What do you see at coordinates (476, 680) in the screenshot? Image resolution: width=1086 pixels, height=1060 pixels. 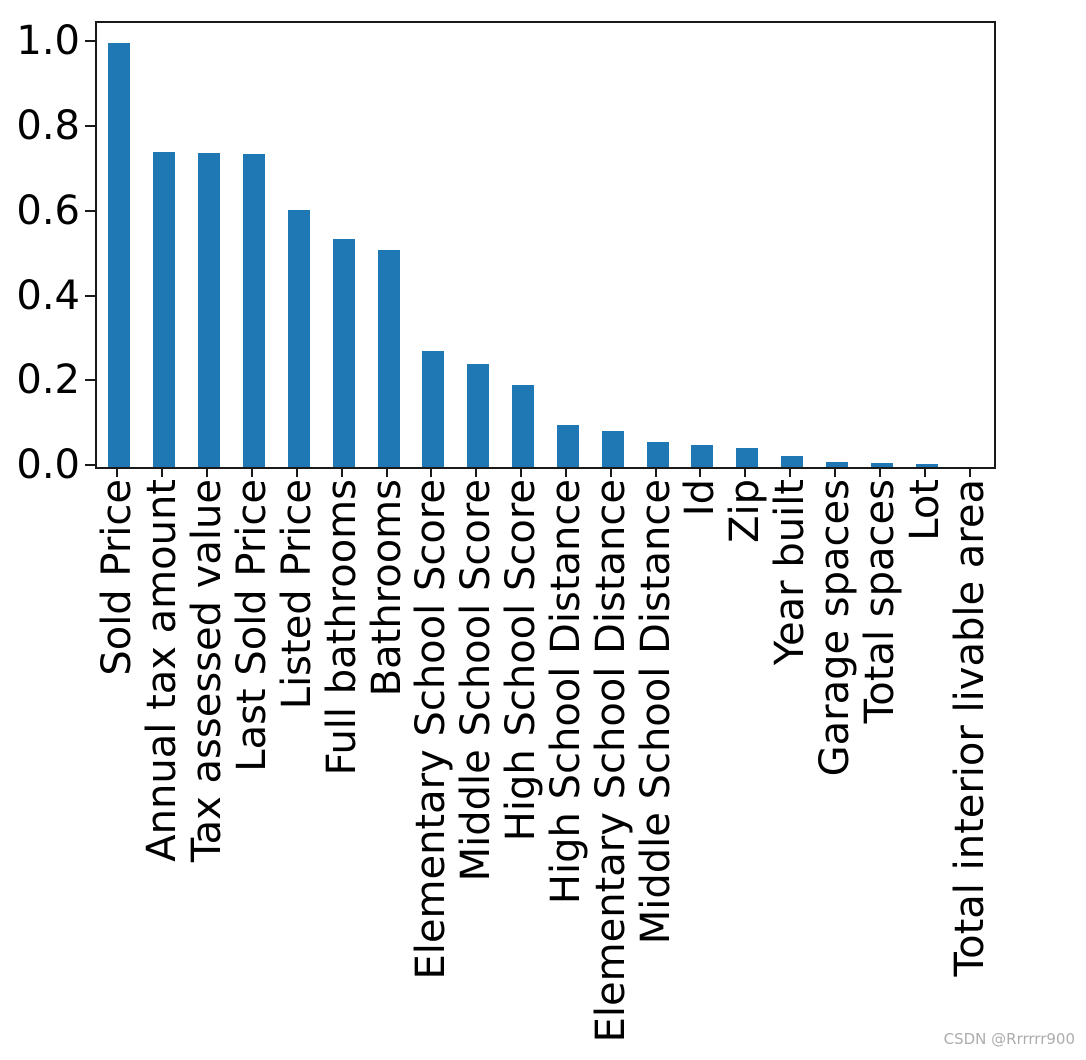 I see `x-tick-label: Middle School Score` at bounding box center [476, 680].